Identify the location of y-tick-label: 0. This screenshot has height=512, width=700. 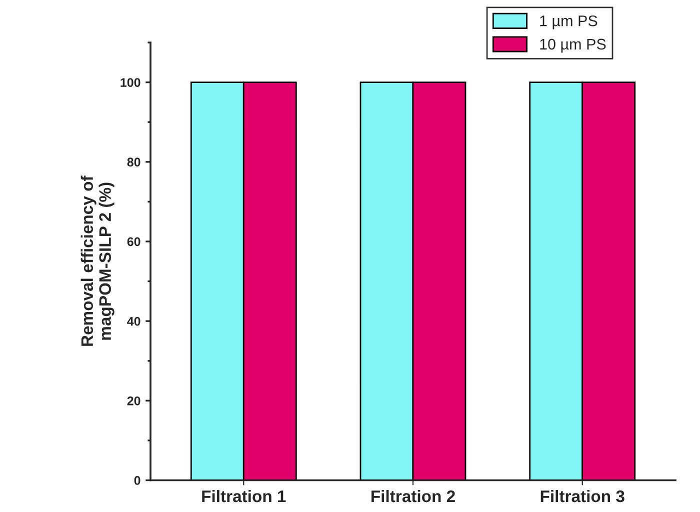
(137, 480).